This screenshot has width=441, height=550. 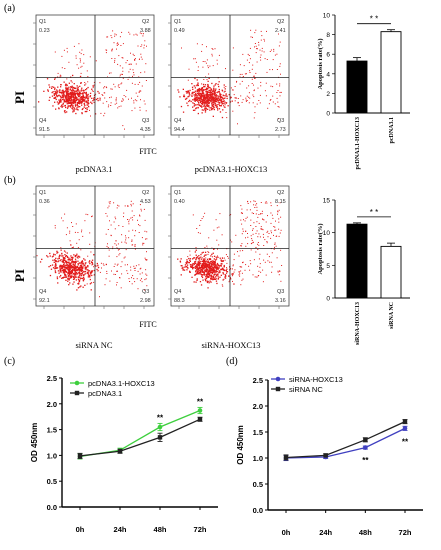 What do you see at coordinates (179, 202) in the screenshot?
I see `quadrant-q1-value: 0.40` at bounding box center [179, 202].